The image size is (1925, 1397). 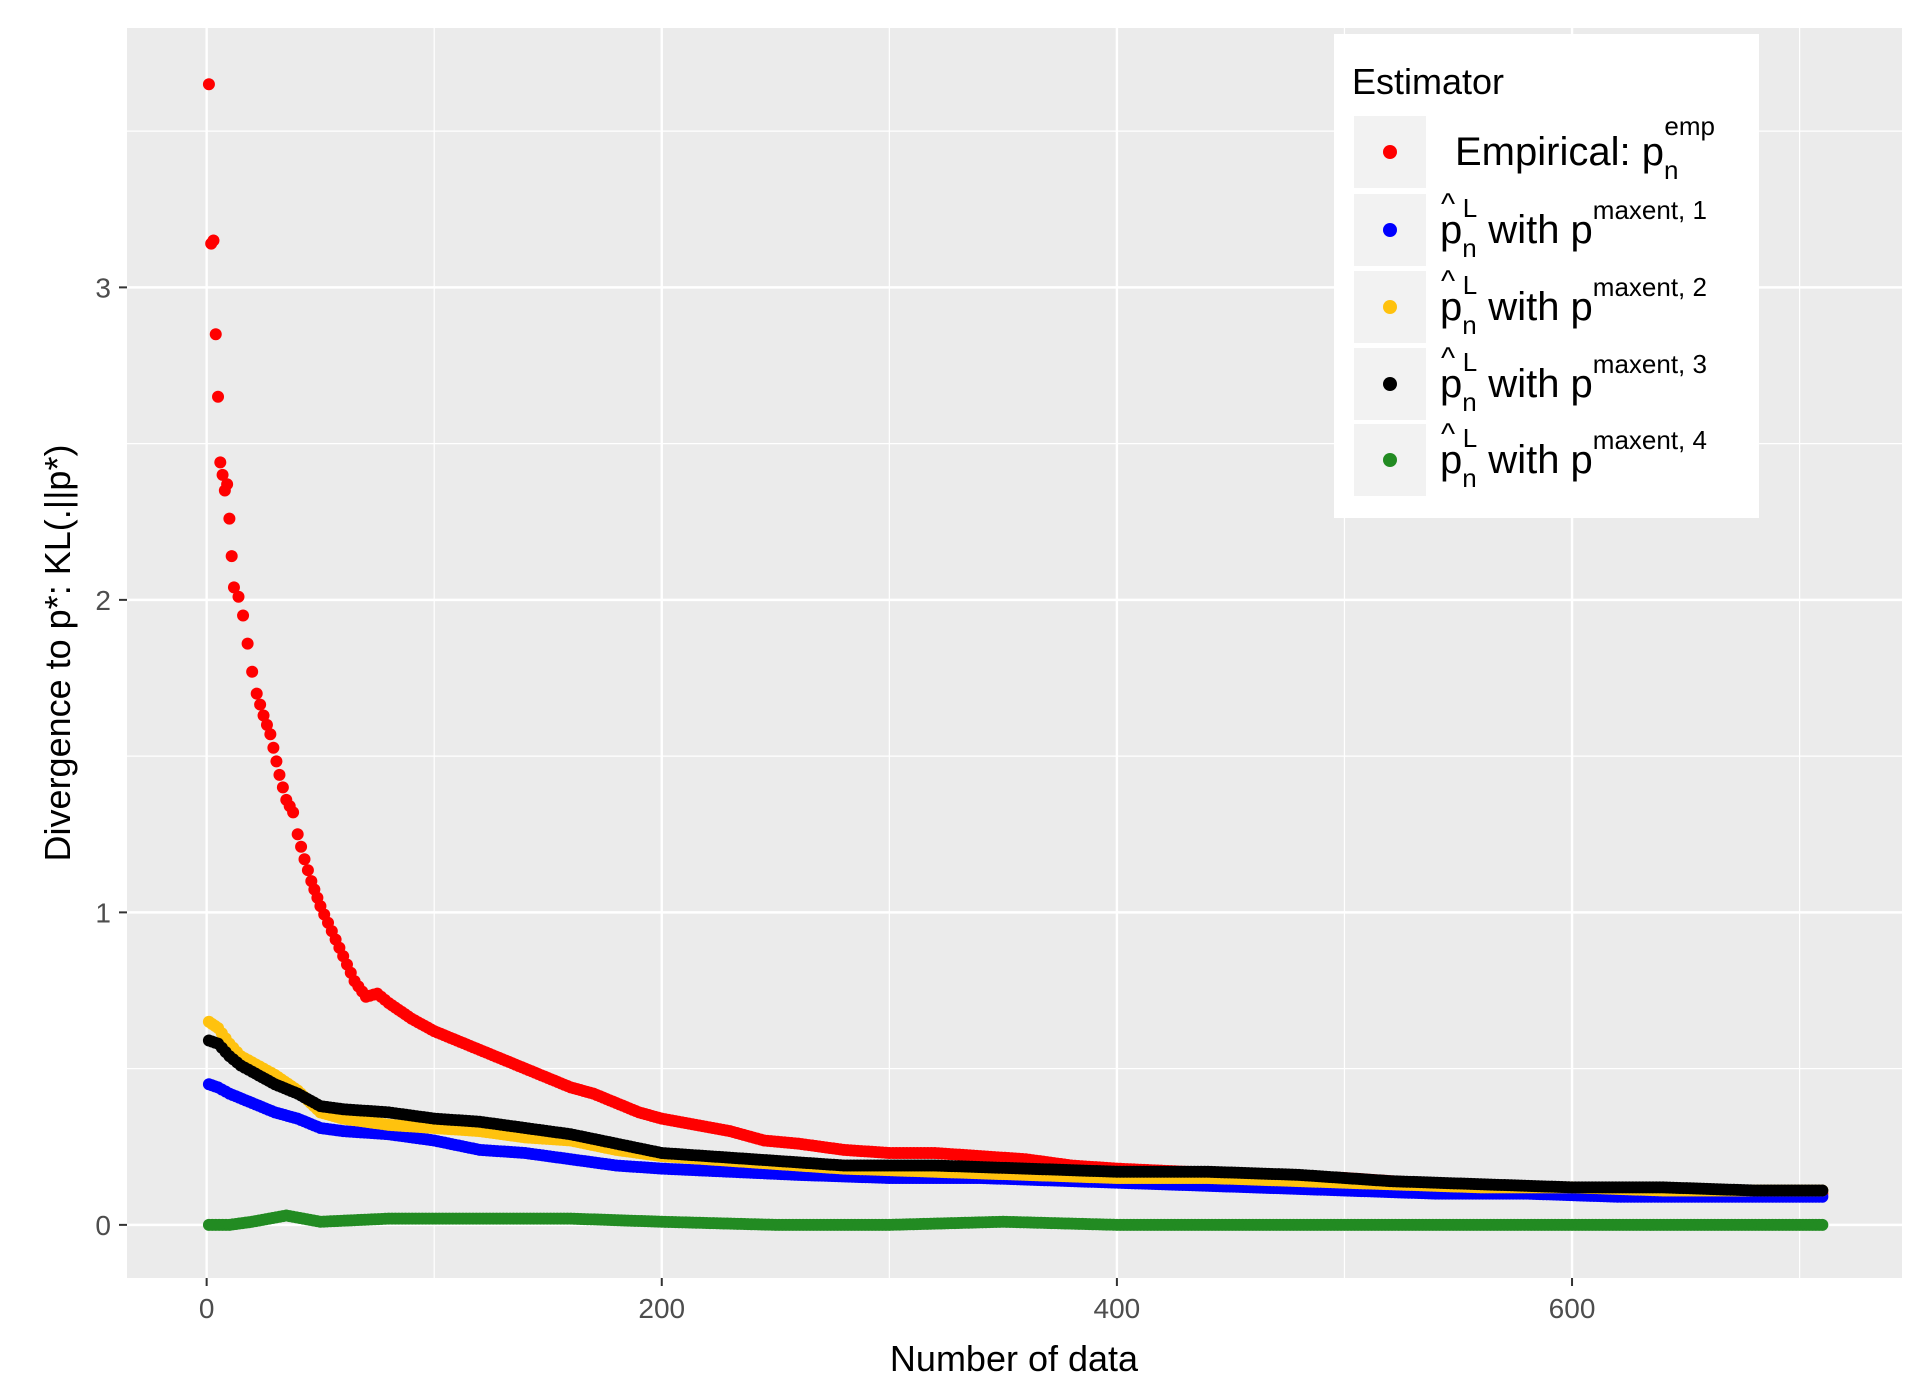 What do you see at coordinates (103, 287) in the screenshot?
I see `y-tick-label: 3` at bounding box center [103, 287].